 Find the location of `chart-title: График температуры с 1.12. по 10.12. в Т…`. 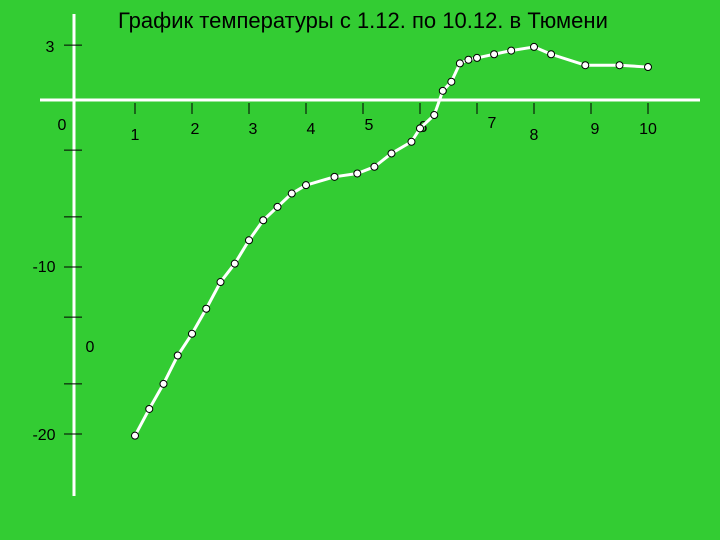

chart-title: График температуры с 1.12. по 10.12. в Т… is located at coordinates (363, 20).